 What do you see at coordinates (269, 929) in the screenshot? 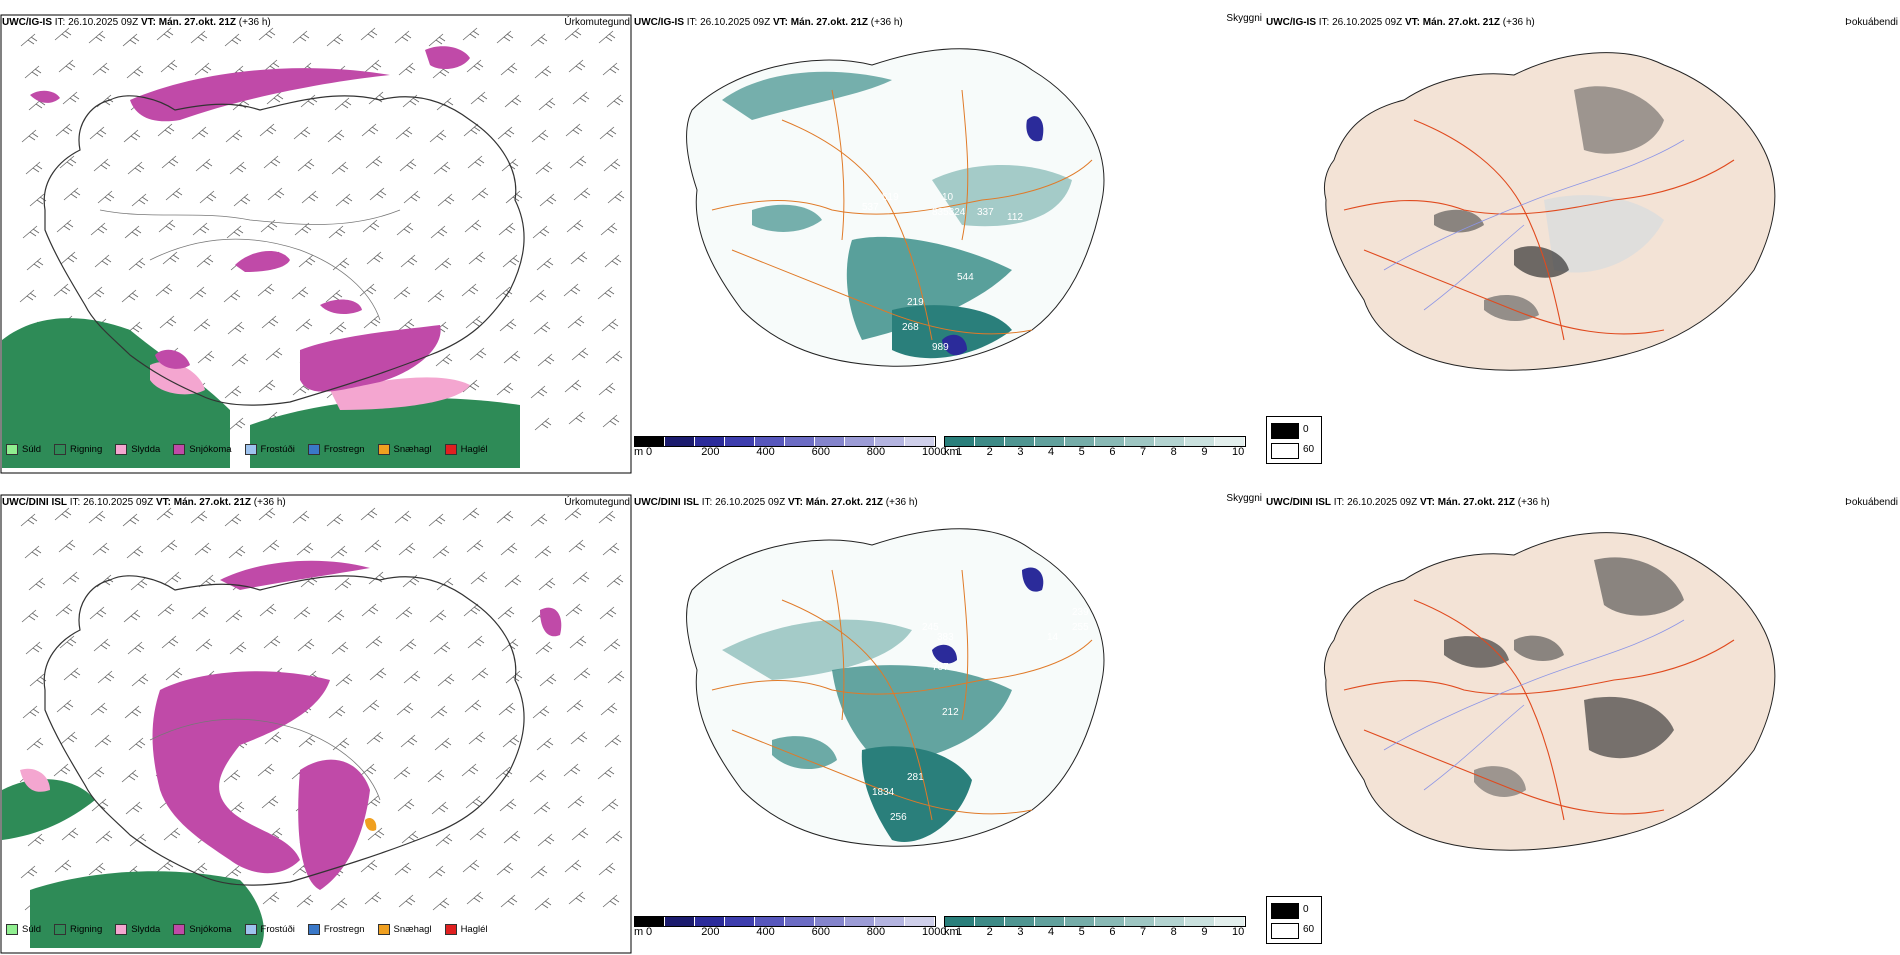
I see `legend-item: Frostúði` at bounding box center [269, 929].